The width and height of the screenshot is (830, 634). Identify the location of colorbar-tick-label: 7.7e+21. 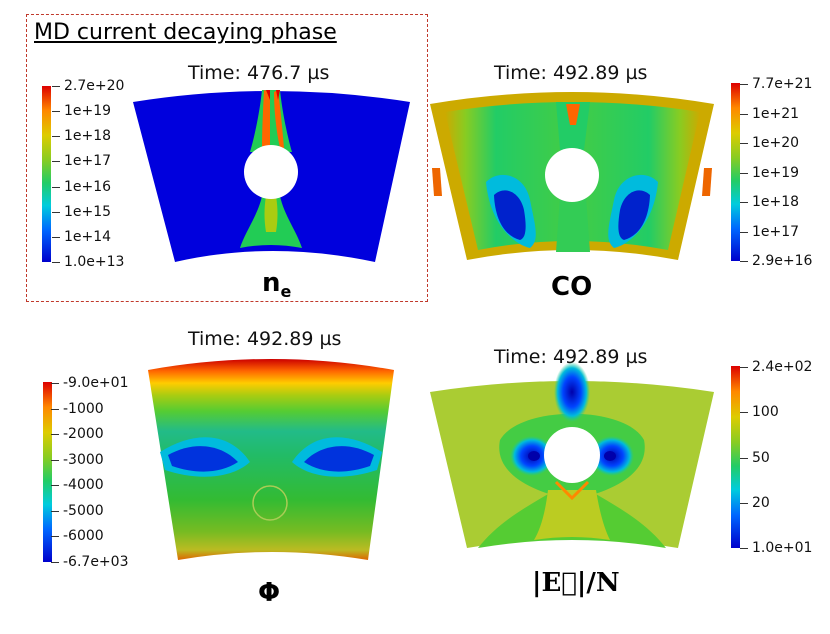
(782, 84).